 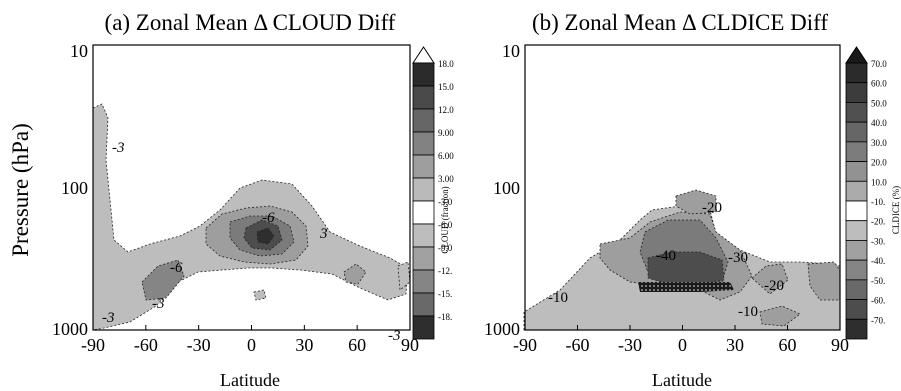 What do you see at coordinates (738, 258) in the screenshot?
I see `panel-b-contour-label: -30` at bounding box center [738, 258].